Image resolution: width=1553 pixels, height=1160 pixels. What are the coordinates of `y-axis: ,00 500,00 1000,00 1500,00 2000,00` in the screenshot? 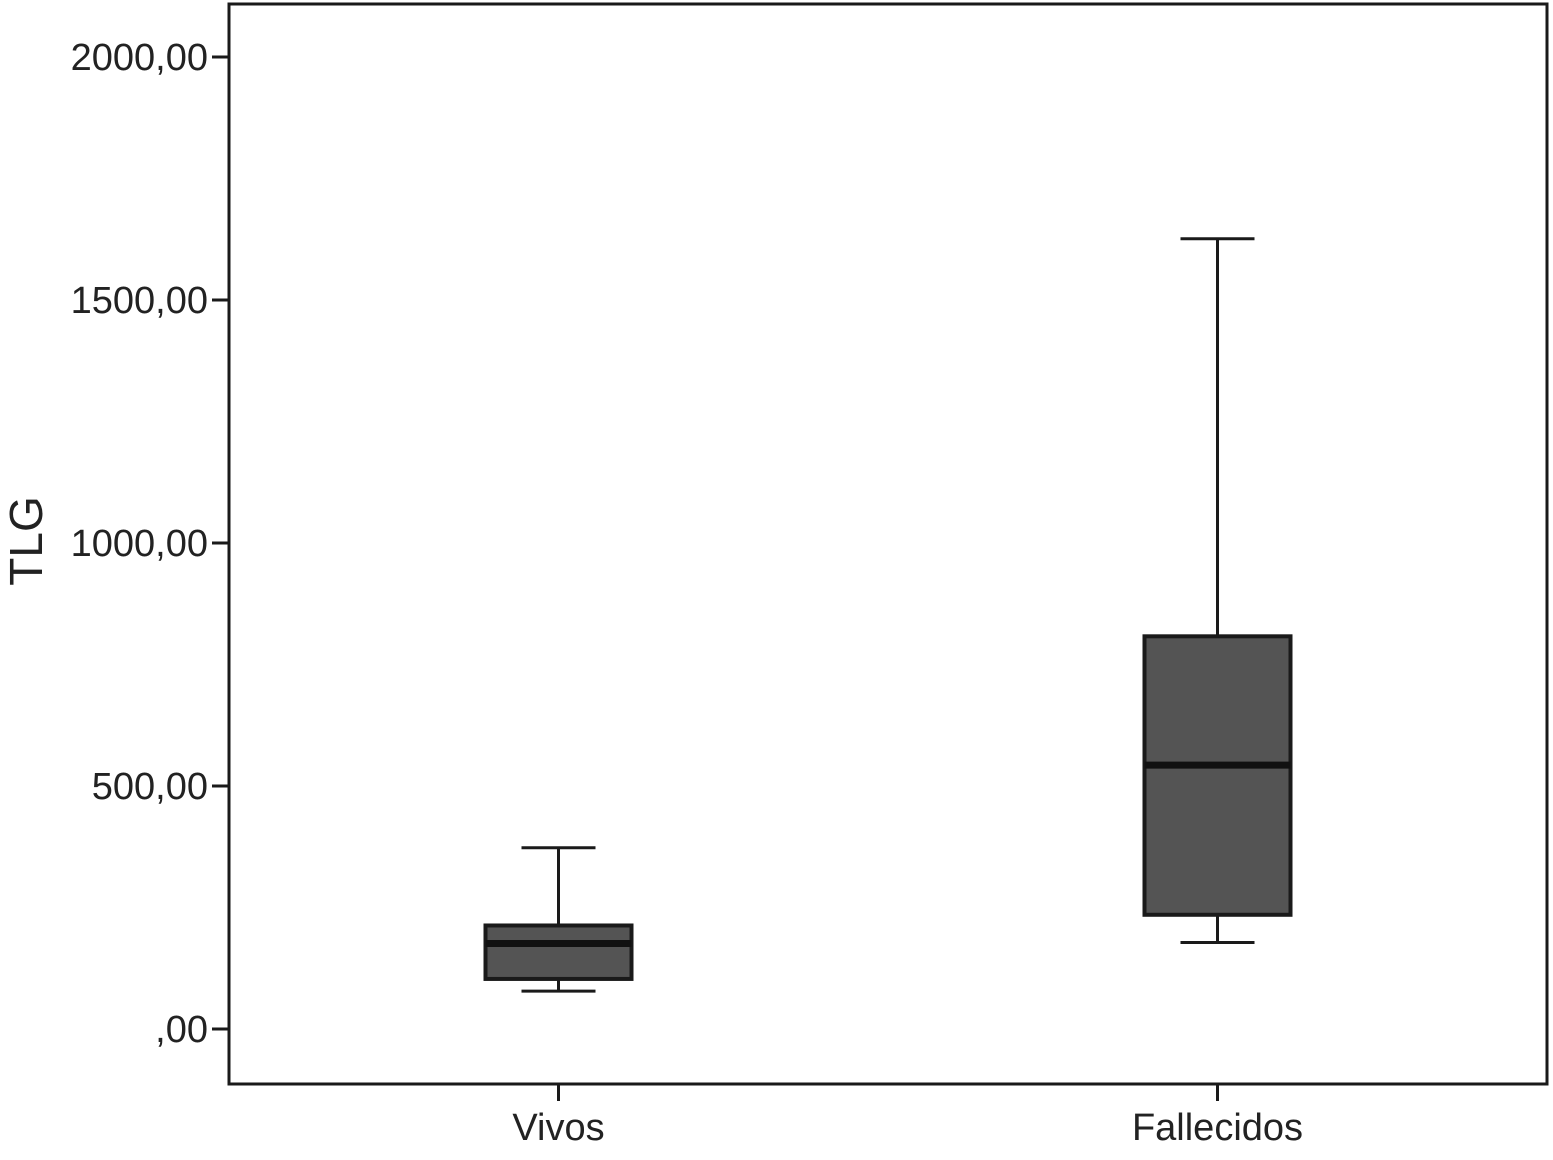 It's located at (150, 544).